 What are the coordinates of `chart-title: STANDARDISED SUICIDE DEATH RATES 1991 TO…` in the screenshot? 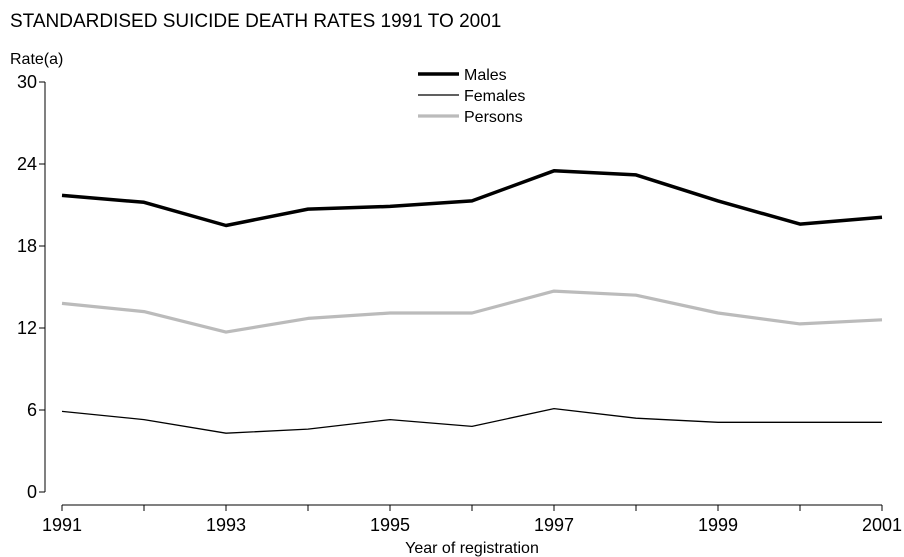 It's located at (255, 21).